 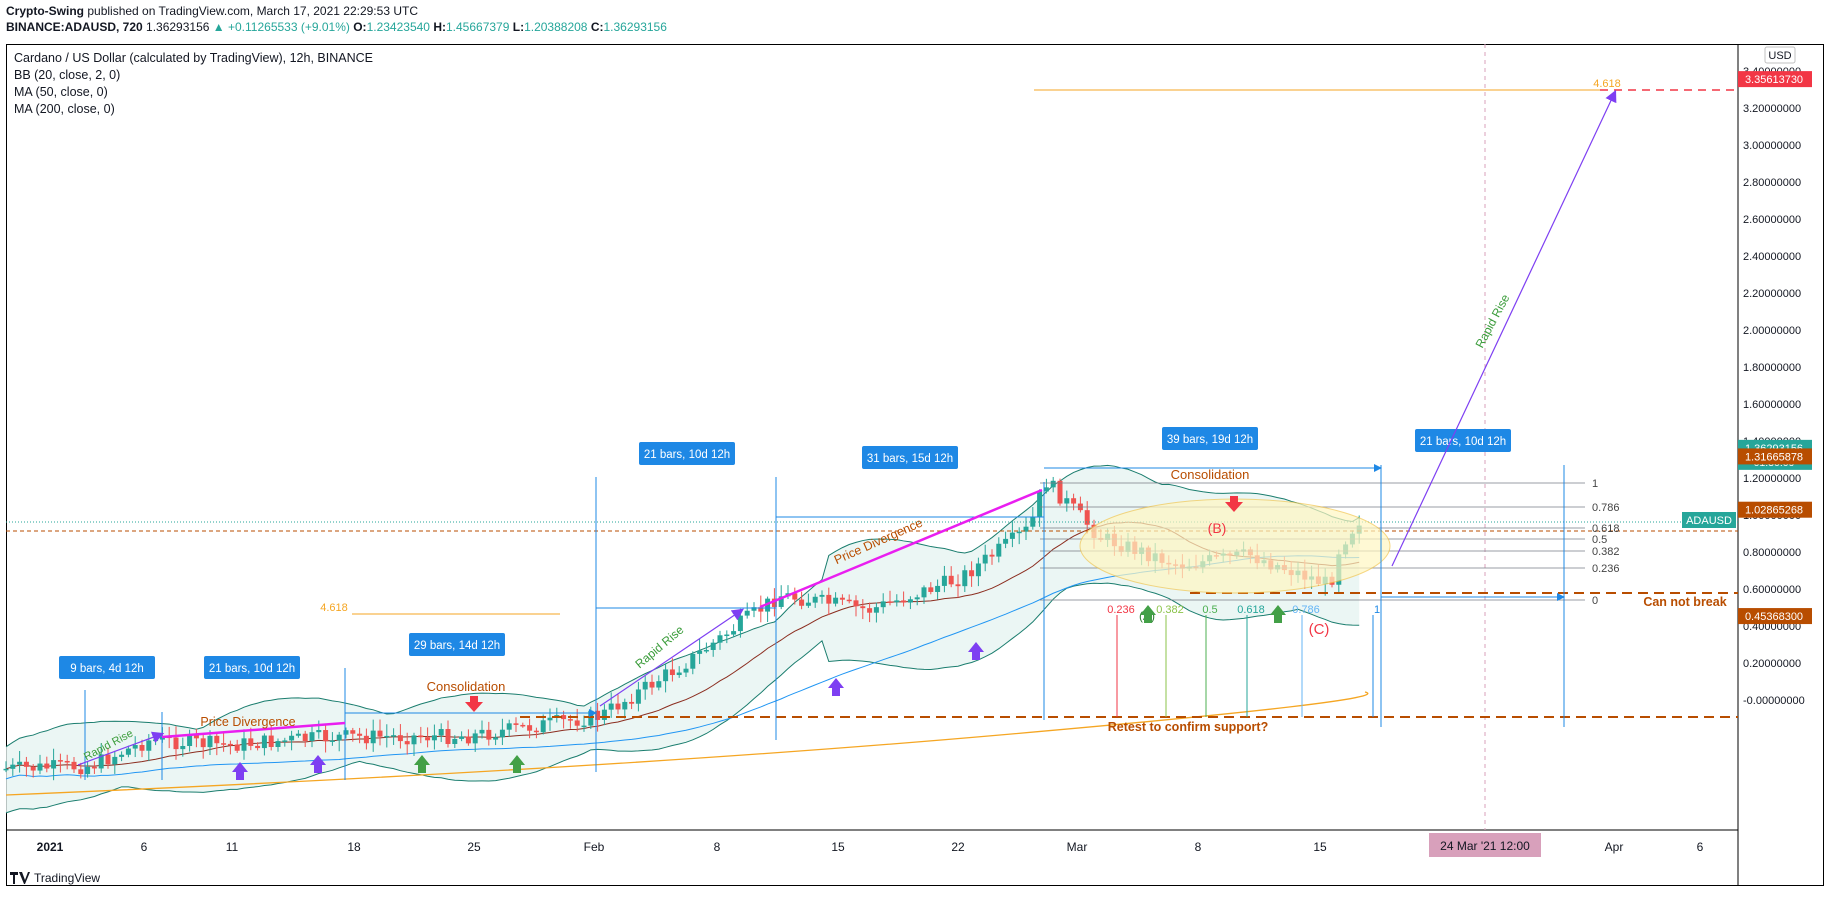 I want to click on high-label: H:, so click(x=439, y=27).